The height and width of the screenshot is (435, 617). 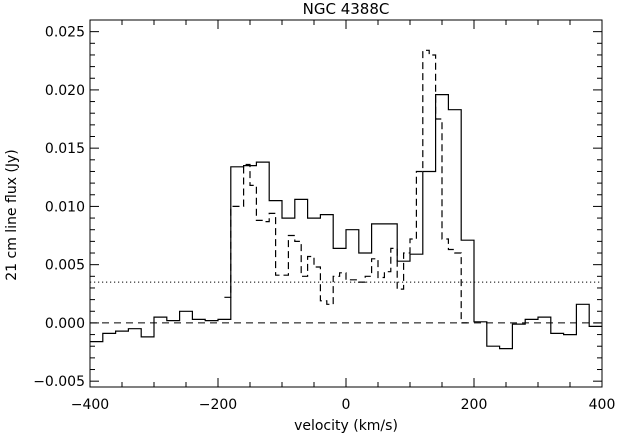 I want to click on y-tick-label: 0.015, so click(x=65, y=149).